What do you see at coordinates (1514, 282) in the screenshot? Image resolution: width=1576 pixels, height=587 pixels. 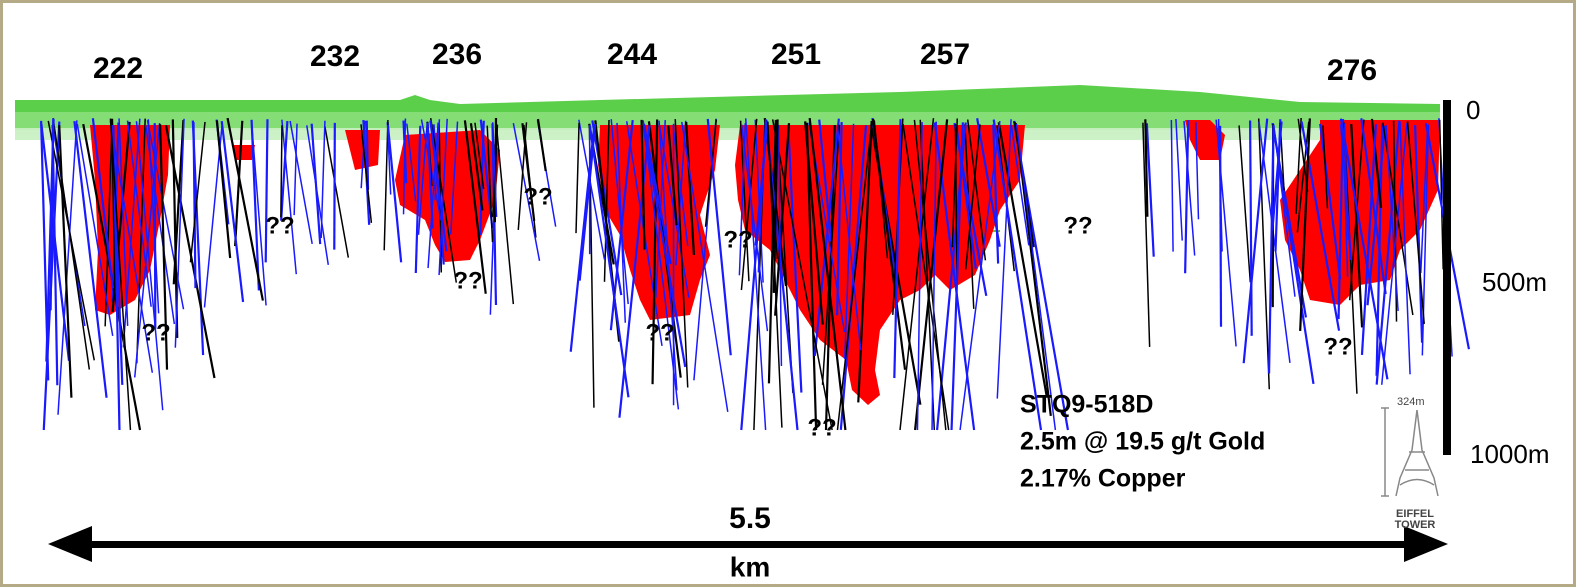 I see `depth-label: 500m` at bounding box center [1514, 282].